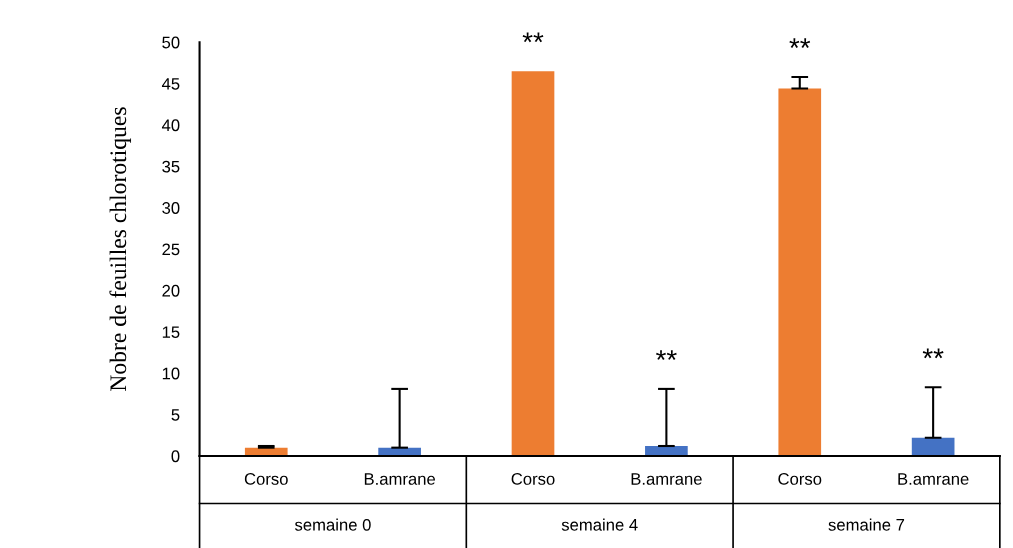 Image resolution: width=1013 pixels, height=548 pixels. I want to click on text: semaine 7, so click(866, 524).